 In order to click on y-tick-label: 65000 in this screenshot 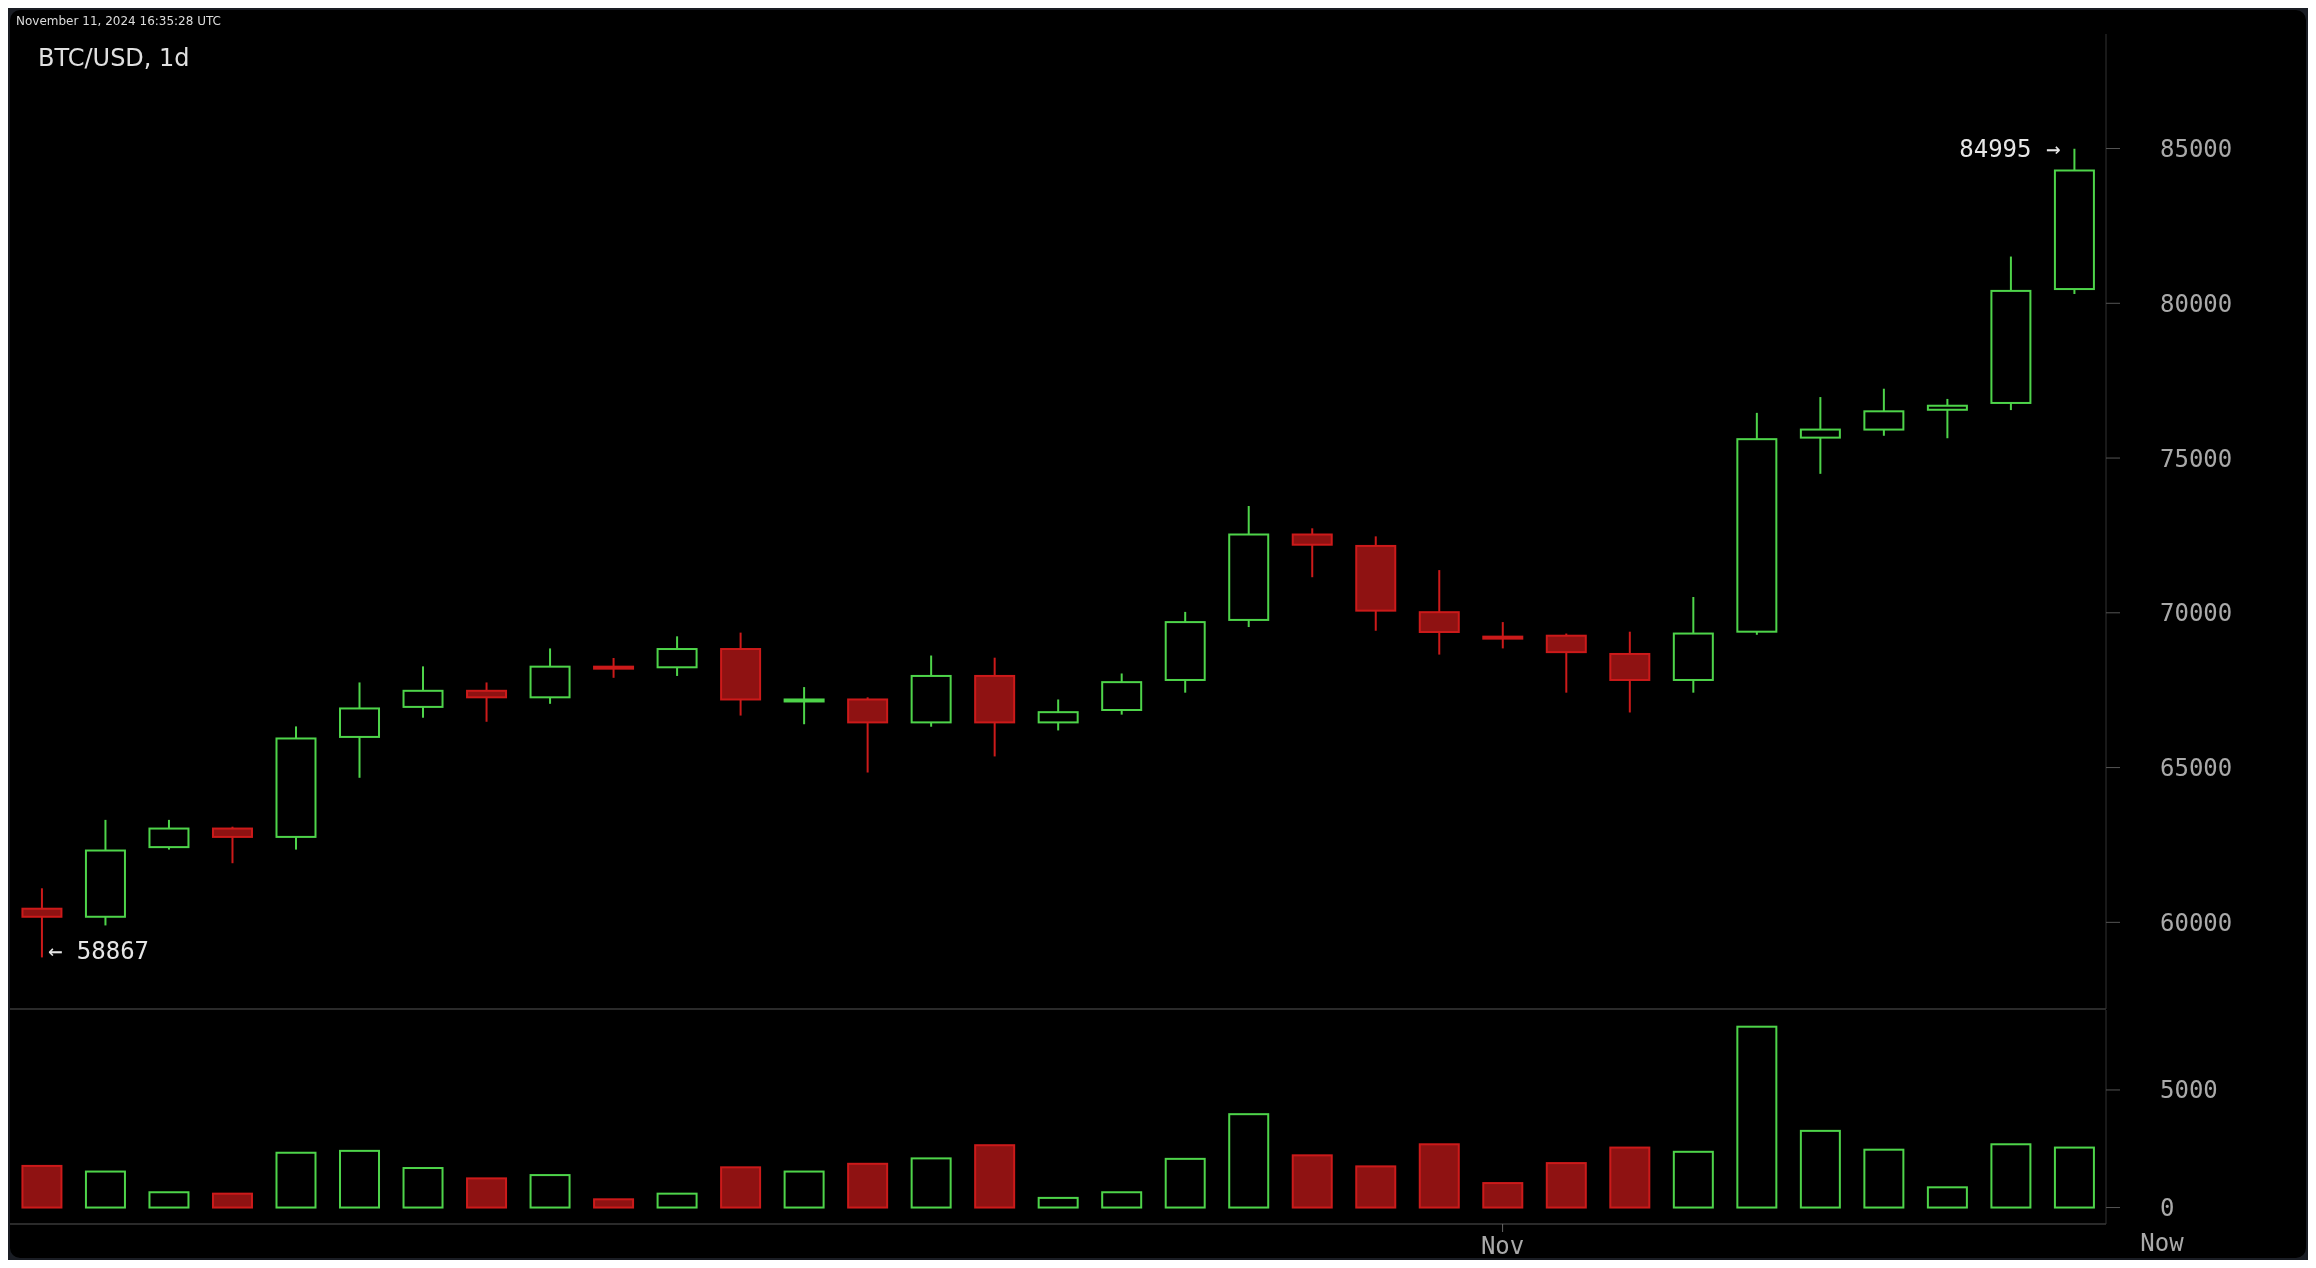, I will do `click(2196, 768)`.